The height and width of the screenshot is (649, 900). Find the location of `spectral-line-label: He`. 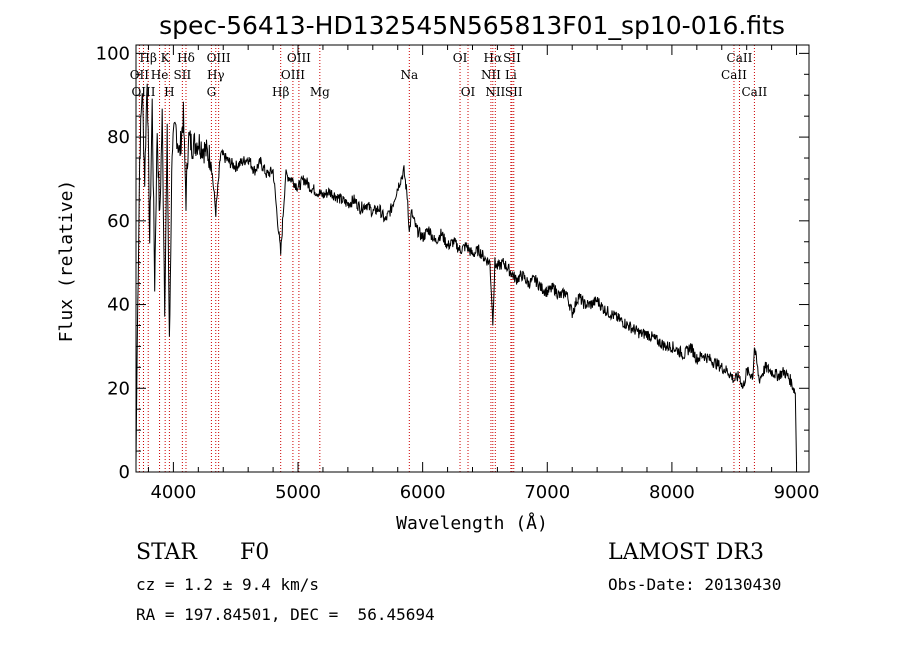

spectral-line-label: He is located at coordinates (160, 75).